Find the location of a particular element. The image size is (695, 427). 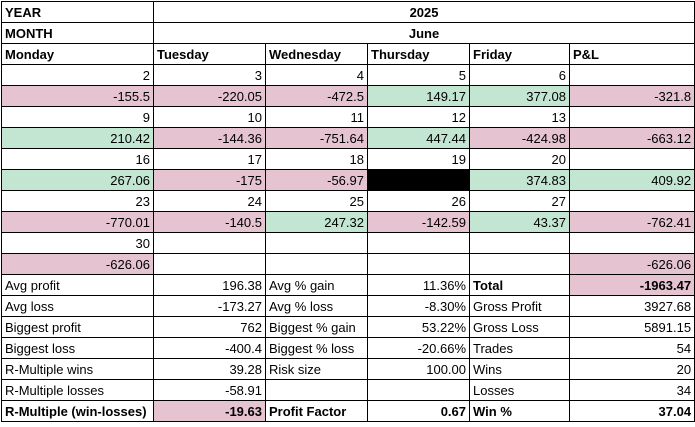

date-cell: 18 is located at coordinates (316, 159).